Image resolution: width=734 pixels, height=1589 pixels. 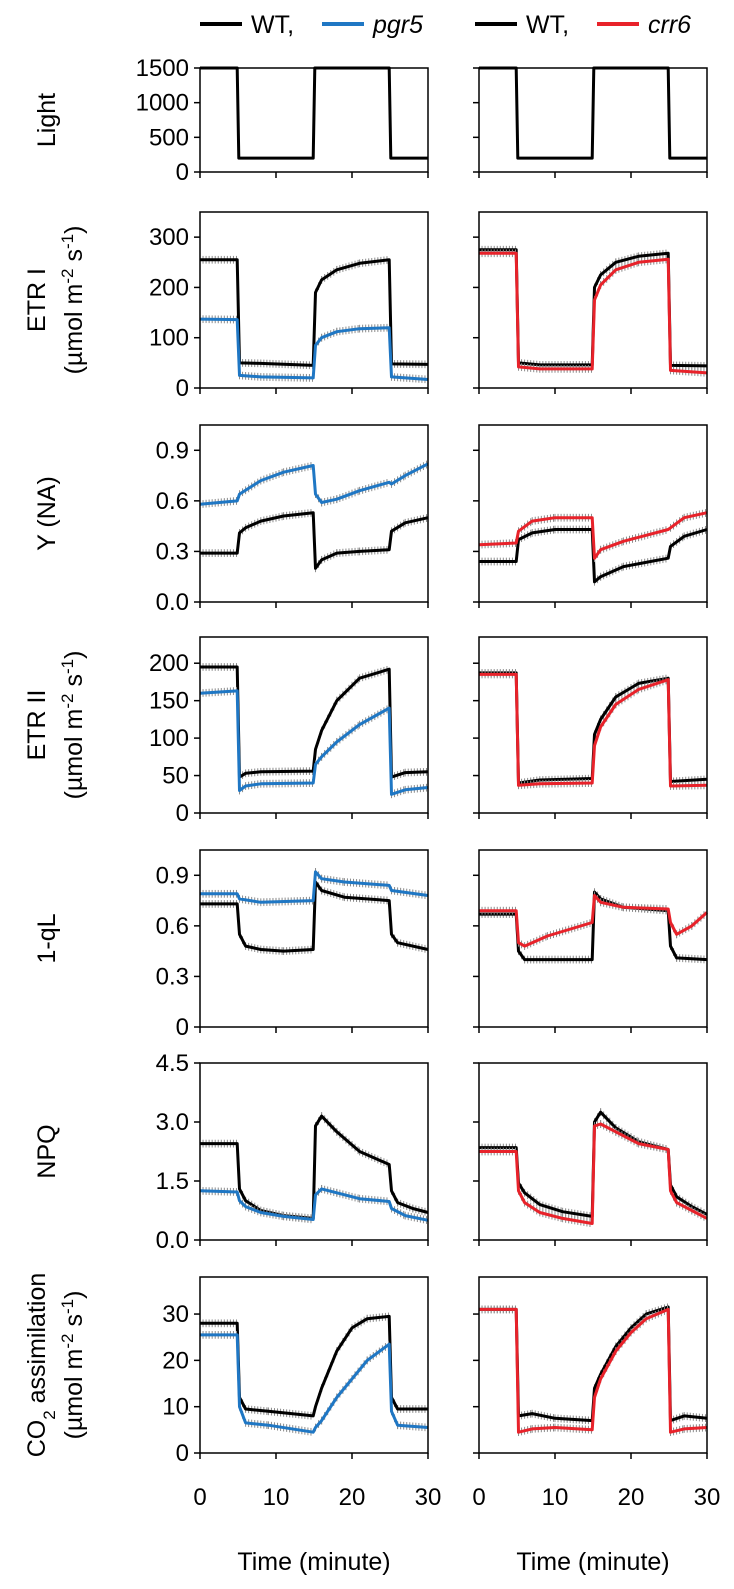 I want to click on y-axis-title: Y (NA), so click(x=47, y=513).